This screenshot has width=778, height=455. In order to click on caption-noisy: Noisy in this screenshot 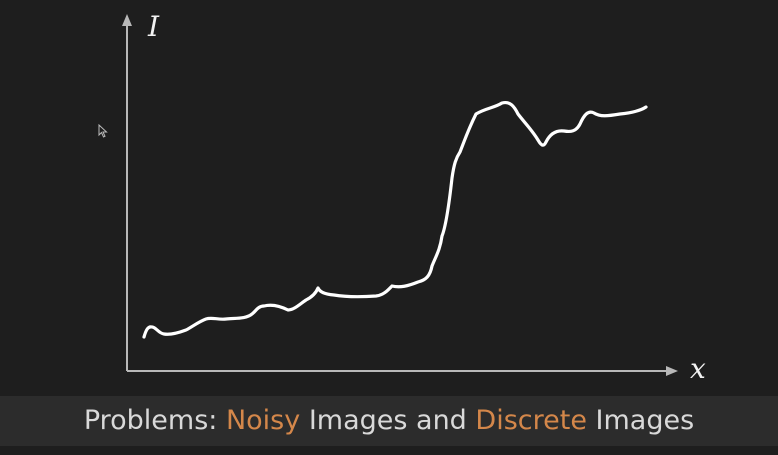, I will do `click(263, 420)`.